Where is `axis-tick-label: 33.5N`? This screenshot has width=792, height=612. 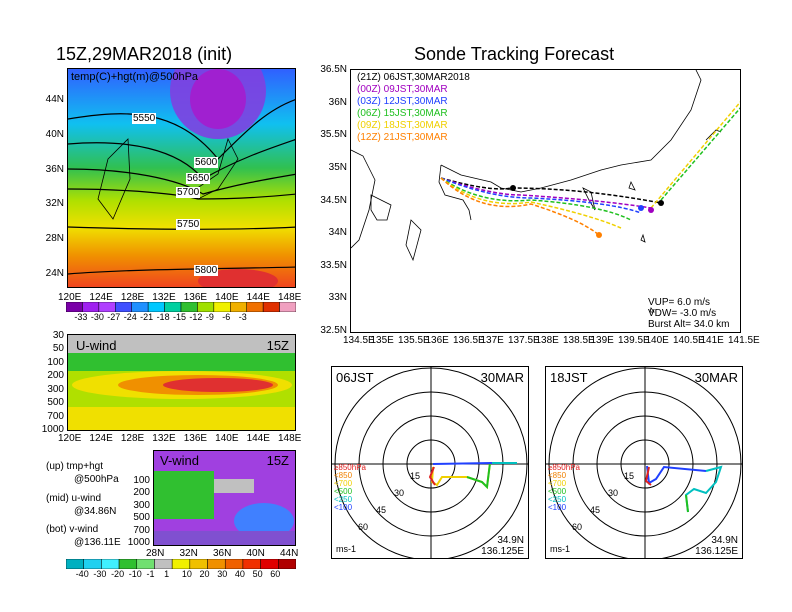 axis-tick-label: 33.5N is located at coordinates (333, 265).